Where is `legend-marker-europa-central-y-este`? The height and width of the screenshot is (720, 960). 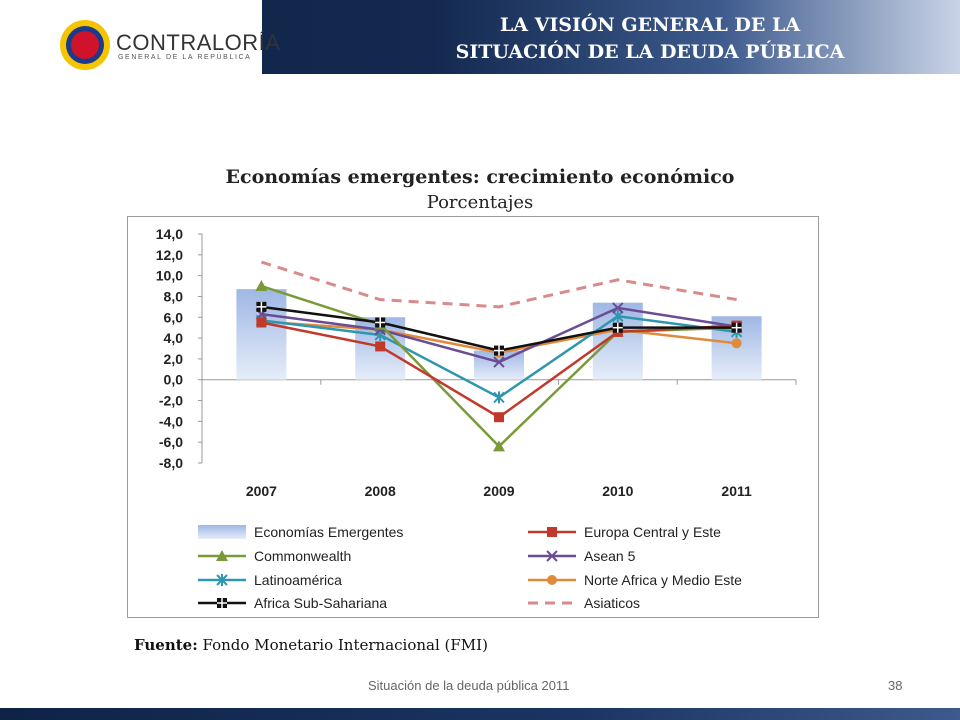 legend-marker-europa-central-y-este is located at coordinates (552, 532).